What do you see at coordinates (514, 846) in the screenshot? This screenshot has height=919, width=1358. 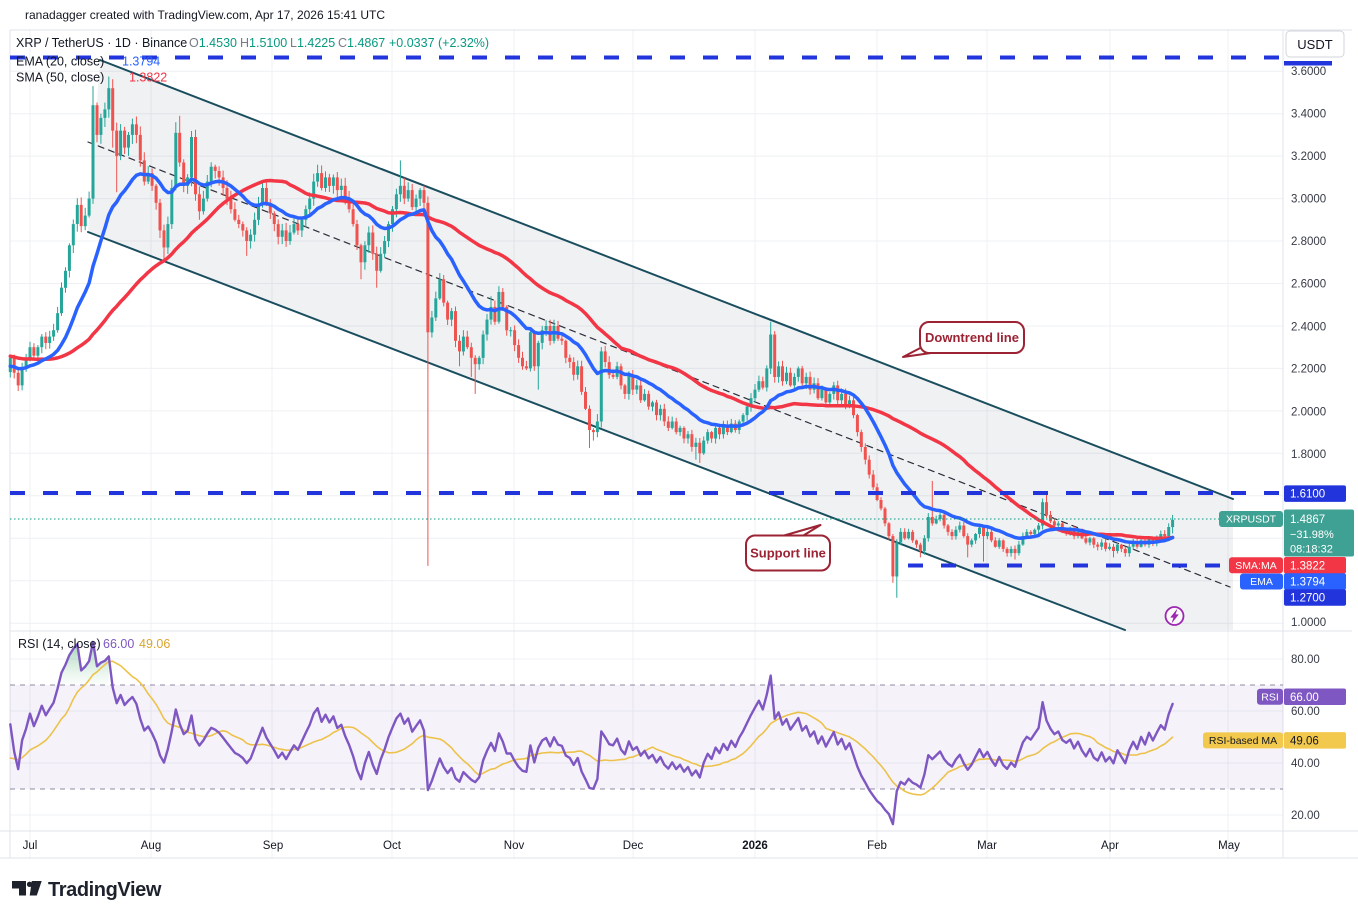 I see `svg-text: Nov` at bounding box center [514, 846].